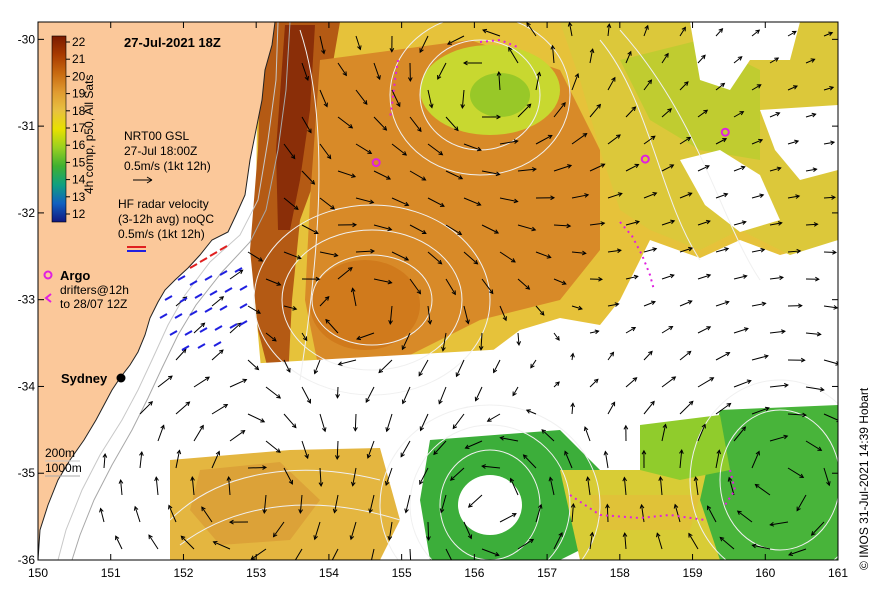 The width and height of the screenshot is (879, 600). Describe the element at coordinates (59, 129) in the screenshot. I see `colorbar` at that location.